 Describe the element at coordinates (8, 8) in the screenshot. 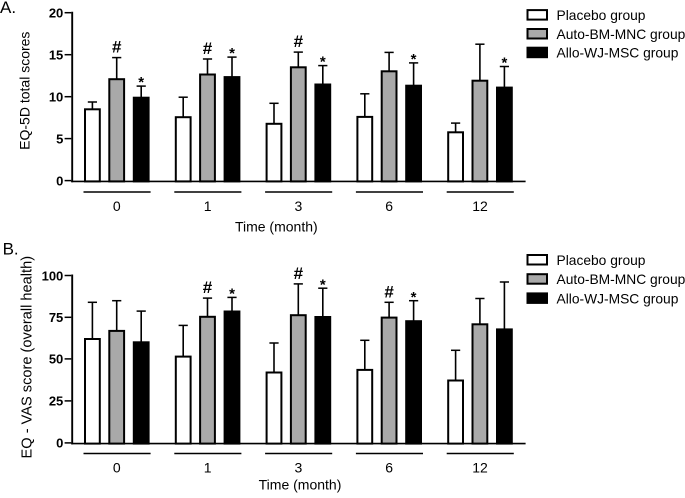

I see `svg-text: A.` at that location.